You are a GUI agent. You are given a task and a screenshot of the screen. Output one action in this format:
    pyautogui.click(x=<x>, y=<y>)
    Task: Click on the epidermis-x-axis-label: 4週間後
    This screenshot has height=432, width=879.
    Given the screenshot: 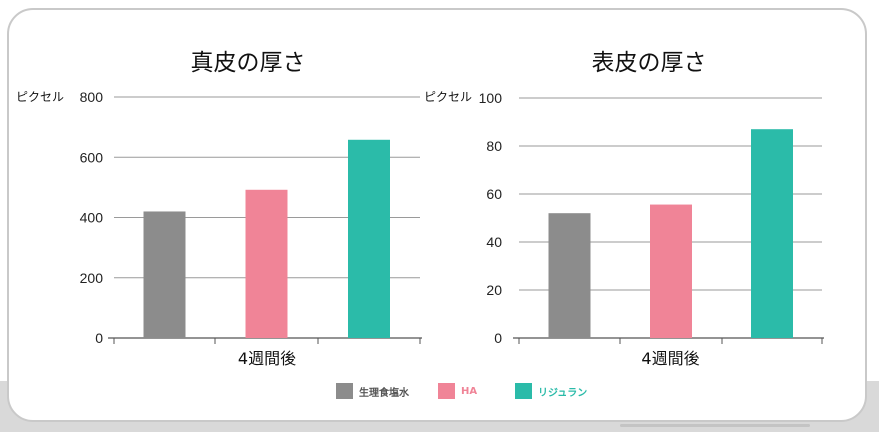 What is the action you would take?
    pyautogui.click(x=670, y=358)
    